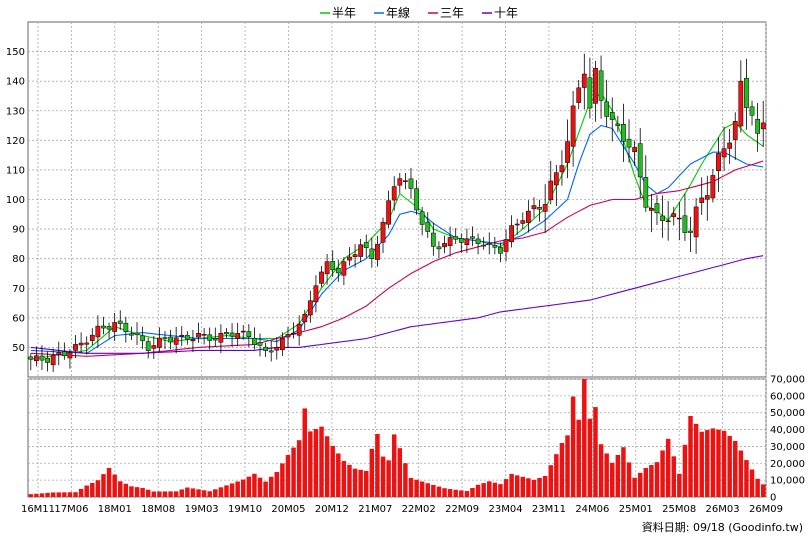 The width and height of the screenshot is (808, 540). Describe the element at coordinates (18, 318) in the screenshot. I see `price-tick-label: 60` at that location.